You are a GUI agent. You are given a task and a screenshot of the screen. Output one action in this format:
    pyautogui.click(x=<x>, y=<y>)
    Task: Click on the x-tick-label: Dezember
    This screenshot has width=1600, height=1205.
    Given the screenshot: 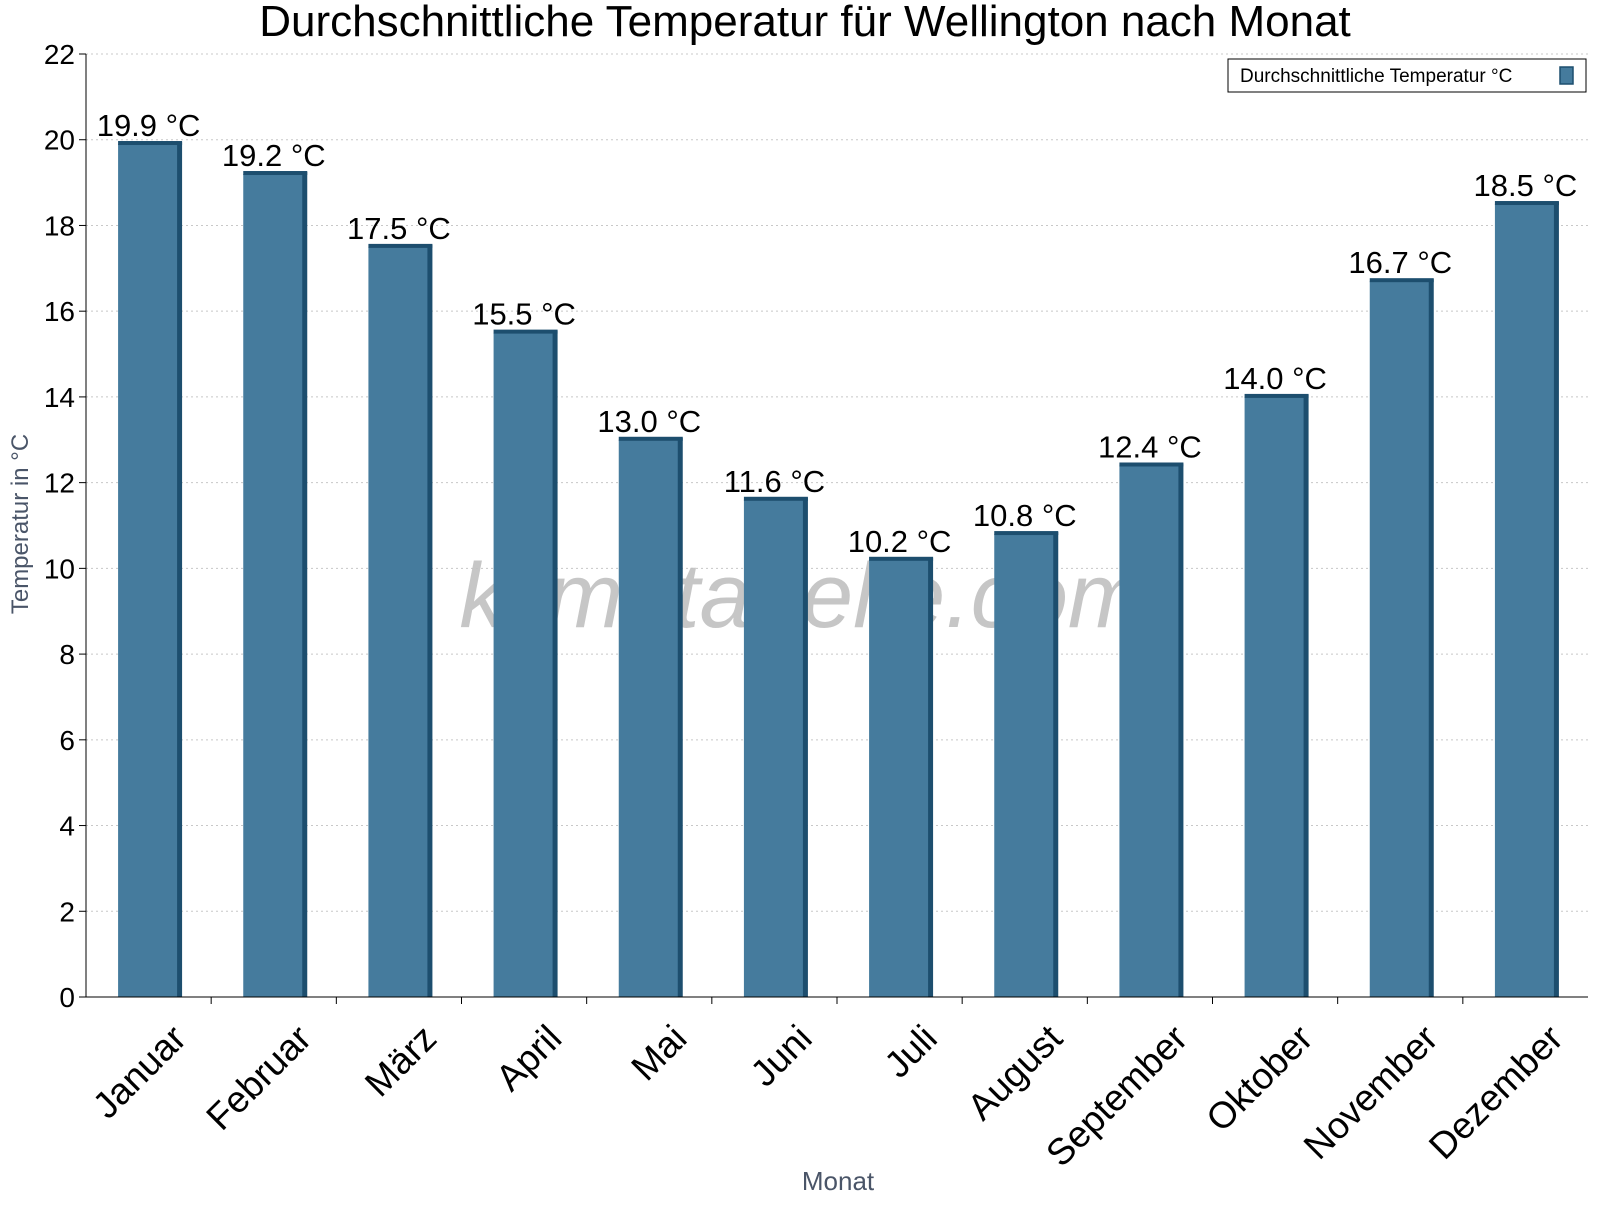 What is the action you would take?
    pyautogui.click(x=1496, y=1092)
    